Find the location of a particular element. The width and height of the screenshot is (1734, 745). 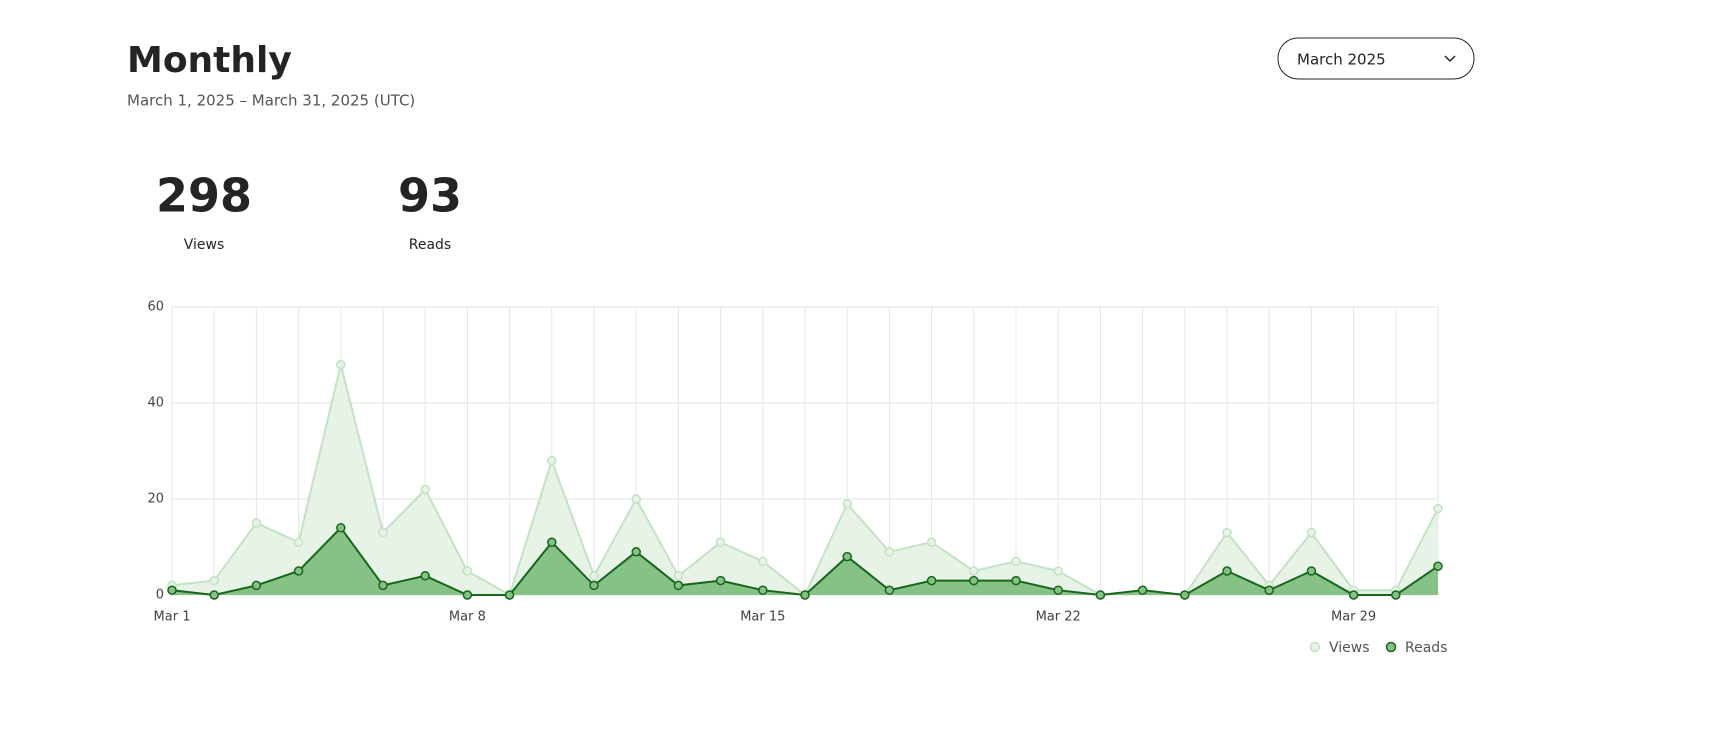

month-dropdown: March 2025 is located at coordinates (1376, 58).